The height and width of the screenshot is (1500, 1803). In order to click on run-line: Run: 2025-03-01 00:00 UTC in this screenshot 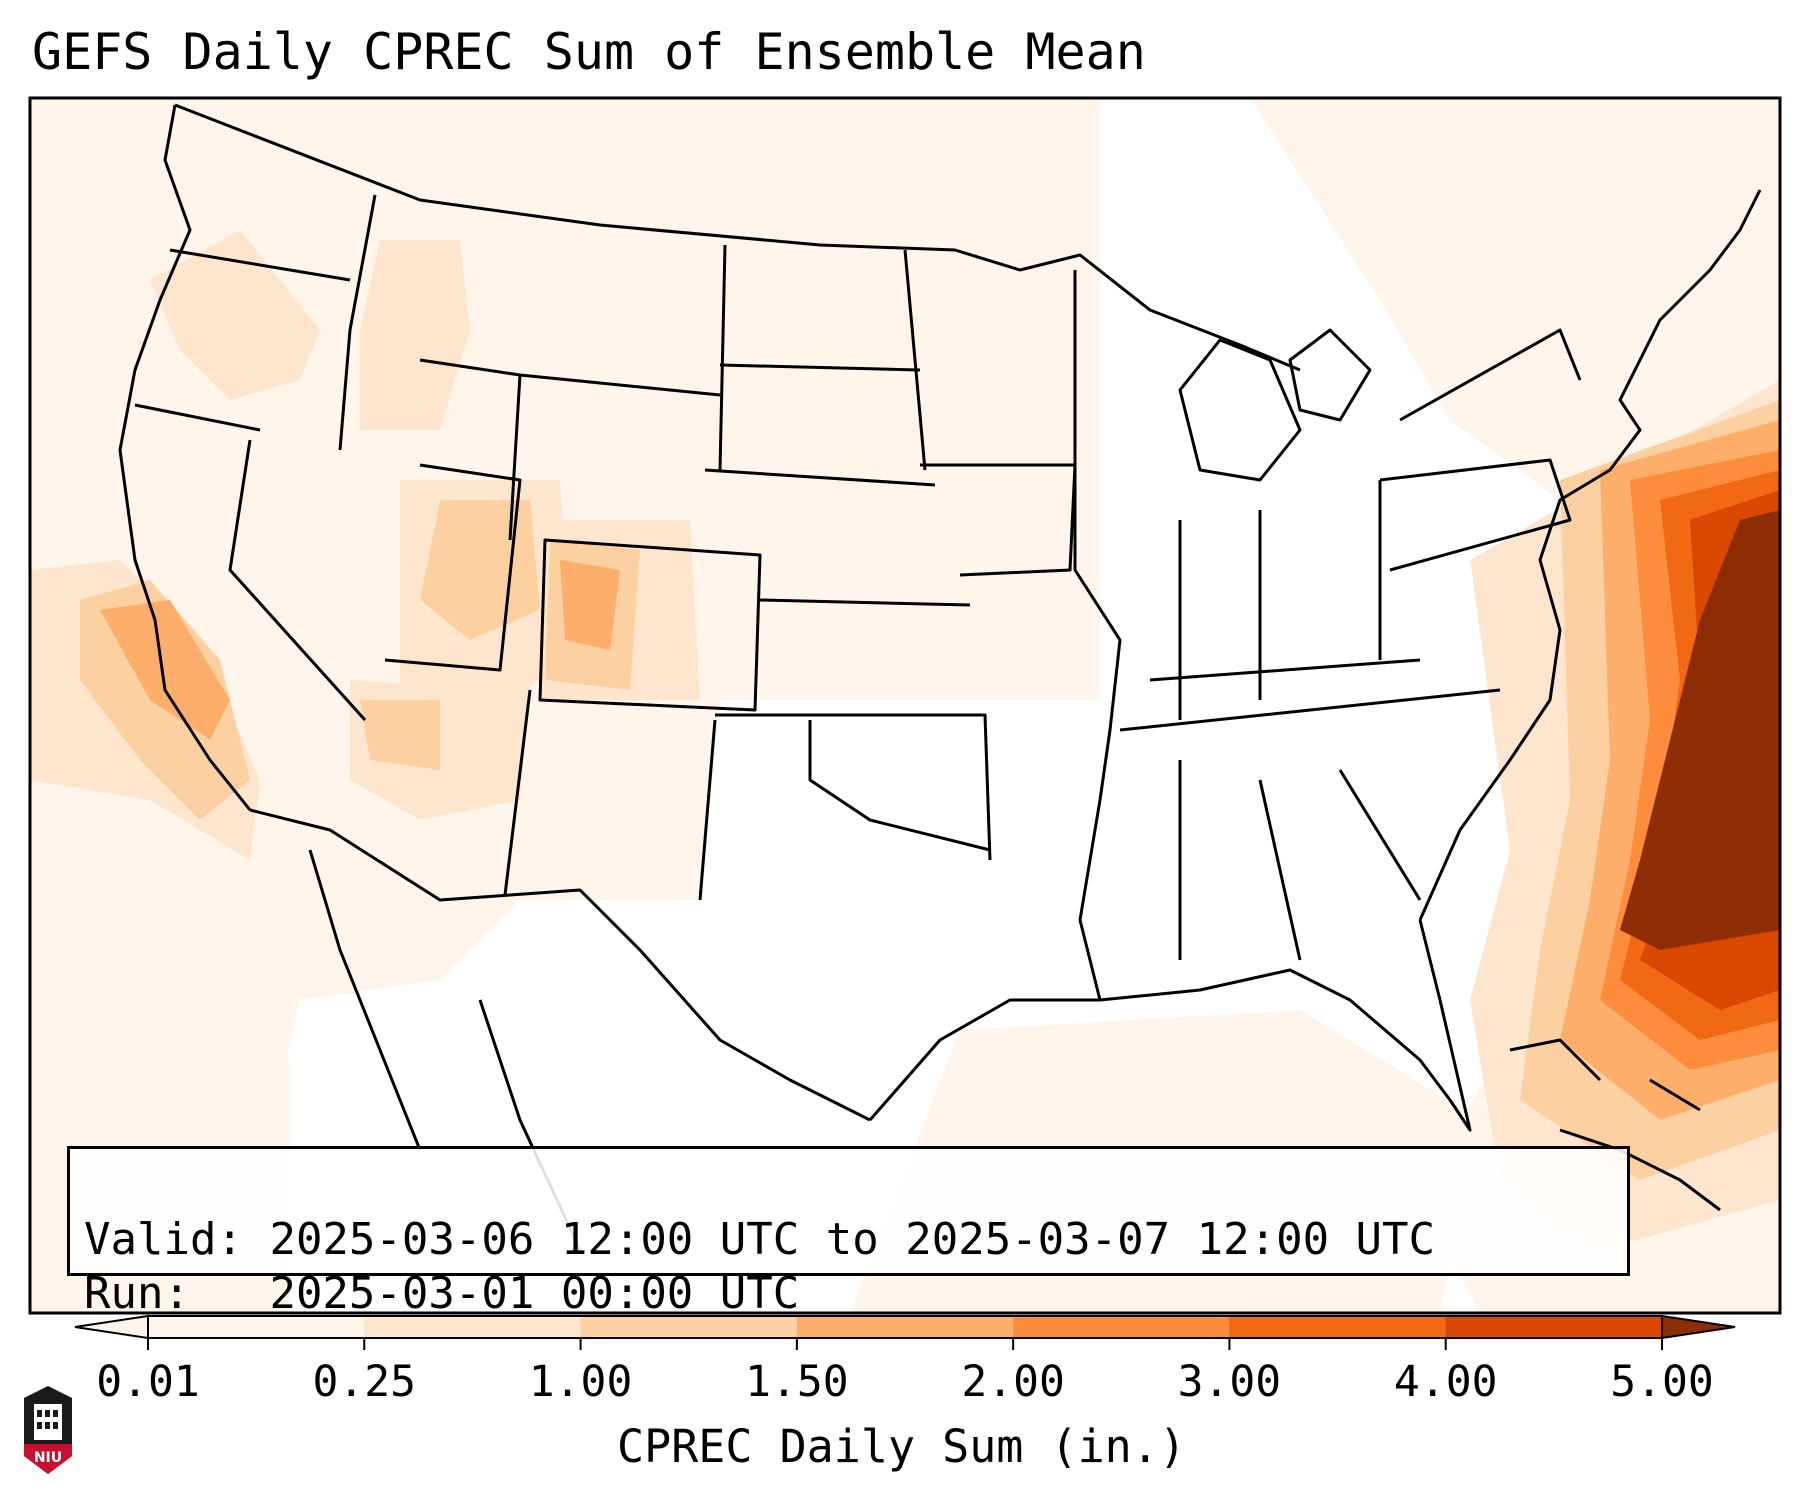, I will do `click(848, 1294)`.